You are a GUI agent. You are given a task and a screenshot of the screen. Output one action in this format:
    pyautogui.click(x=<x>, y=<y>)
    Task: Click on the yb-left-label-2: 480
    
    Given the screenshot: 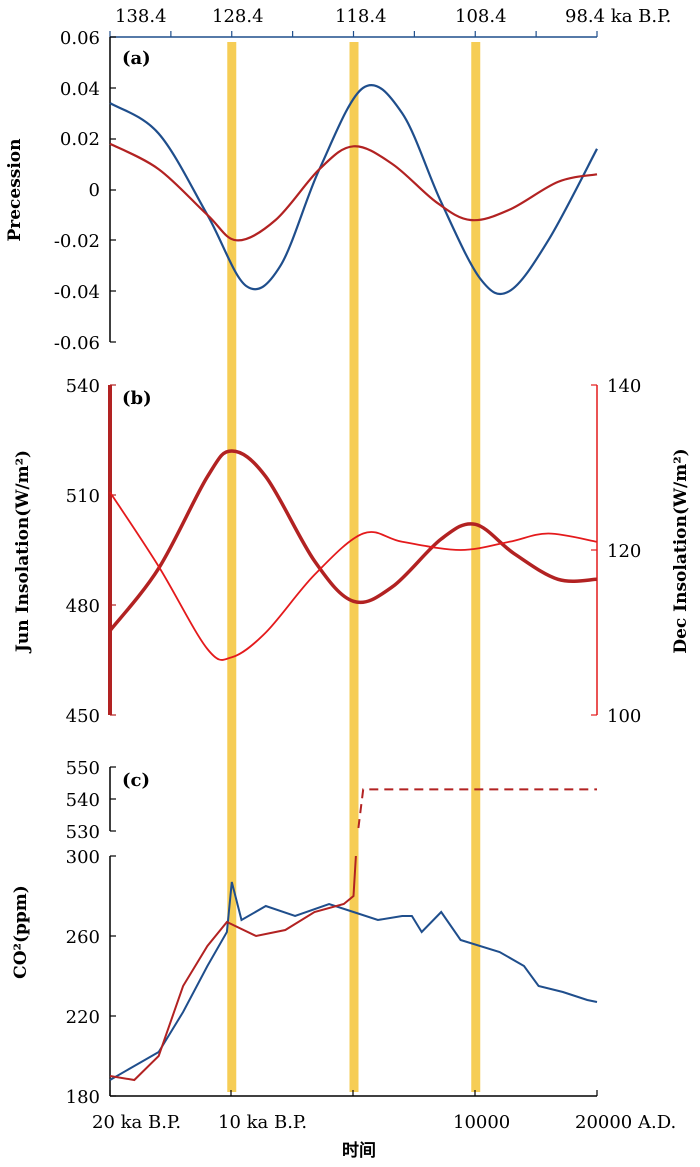 What is the action you would take?
    pyautogui.click(x=83, y=606)
    